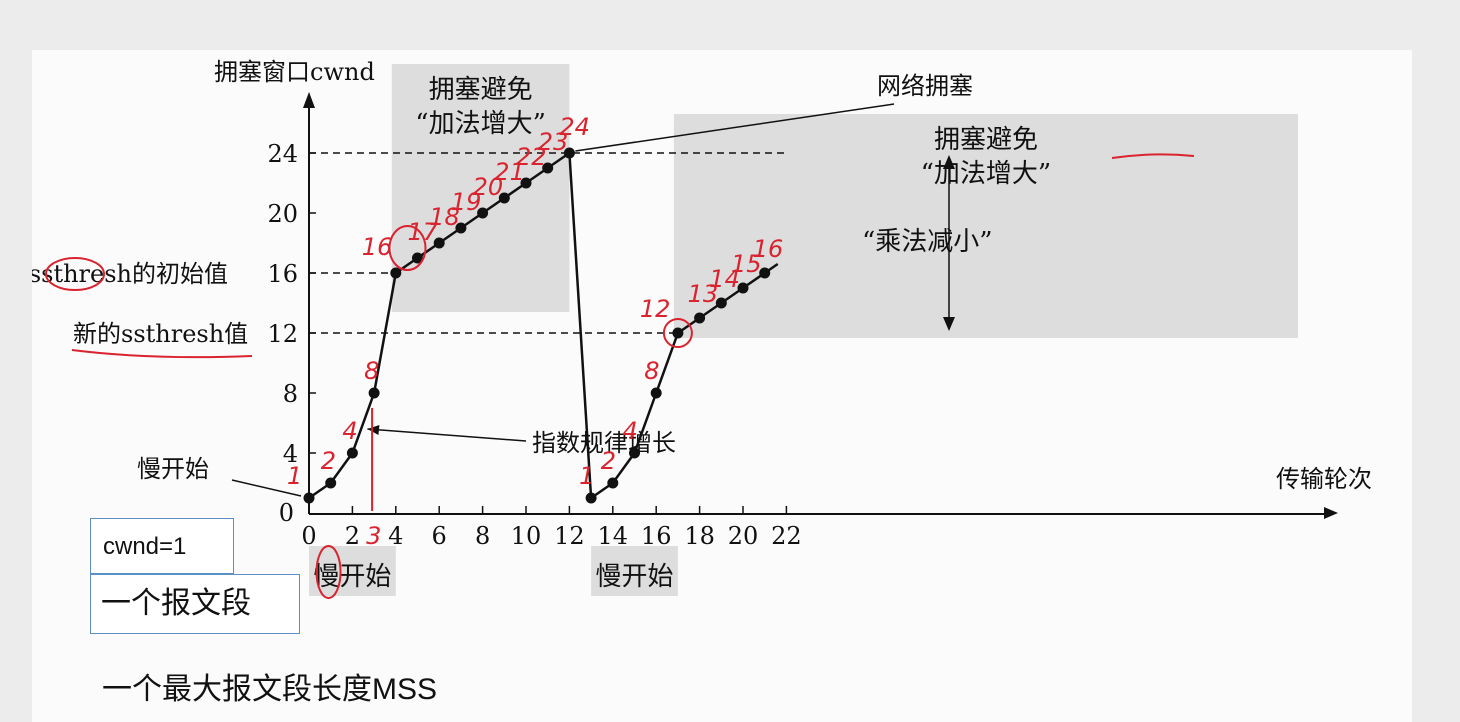 The width and height of the screenshot is (1460, 722). What do you see at coordinates (746, 264) in the screenshot?
I see `handwritten-value: 15` at bounding box center [746, 264].